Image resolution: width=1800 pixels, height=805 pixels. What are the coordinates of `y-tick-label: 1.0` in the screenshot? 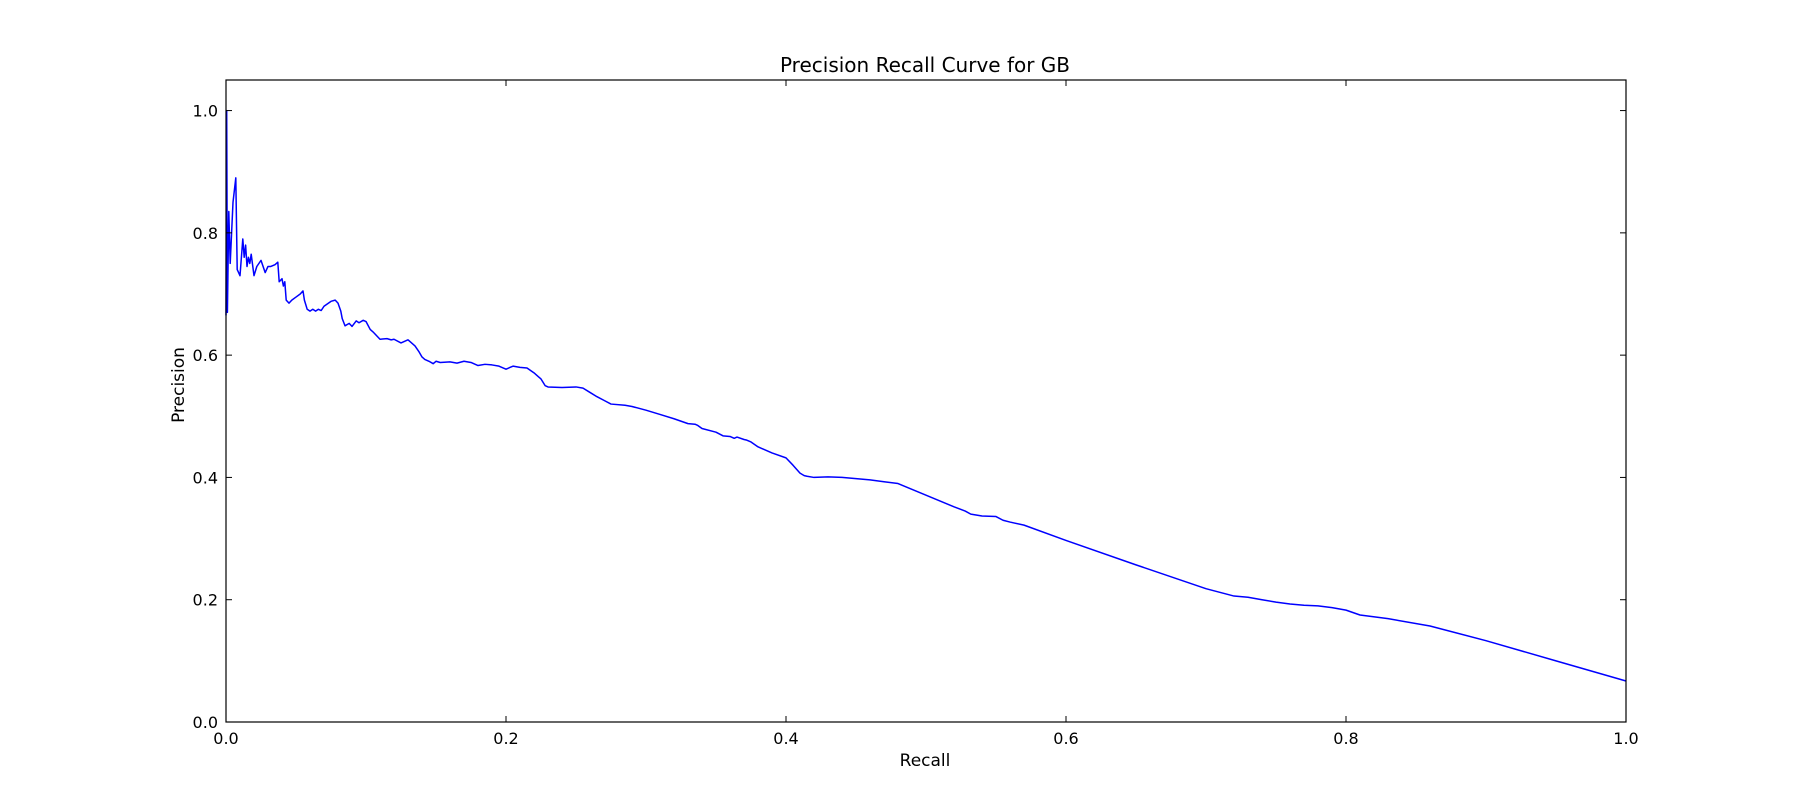 It's located at (205, 111).